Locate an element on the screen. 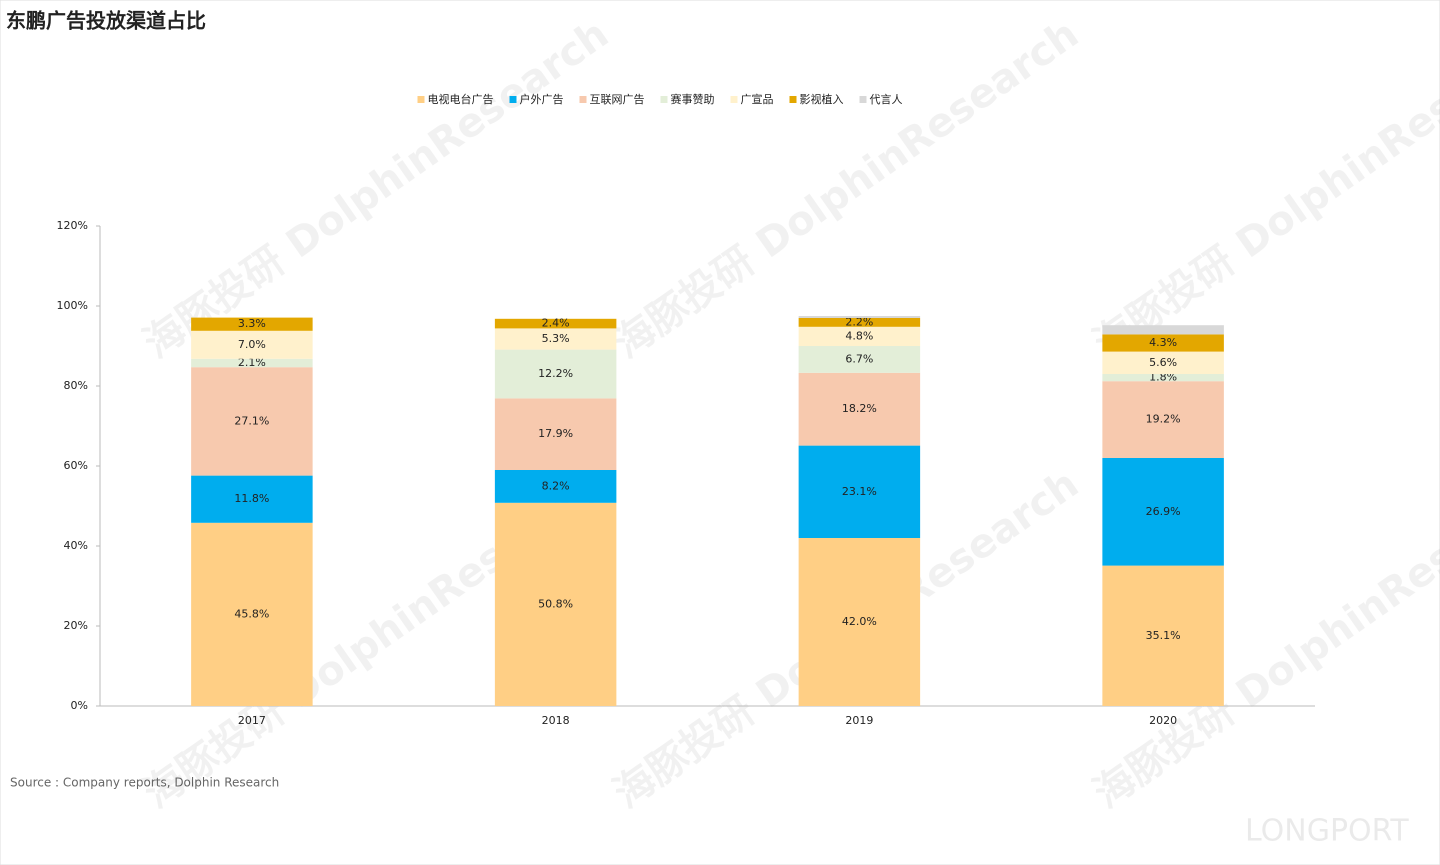  y-tick-label: 0% is located at coordinates (79, 705).